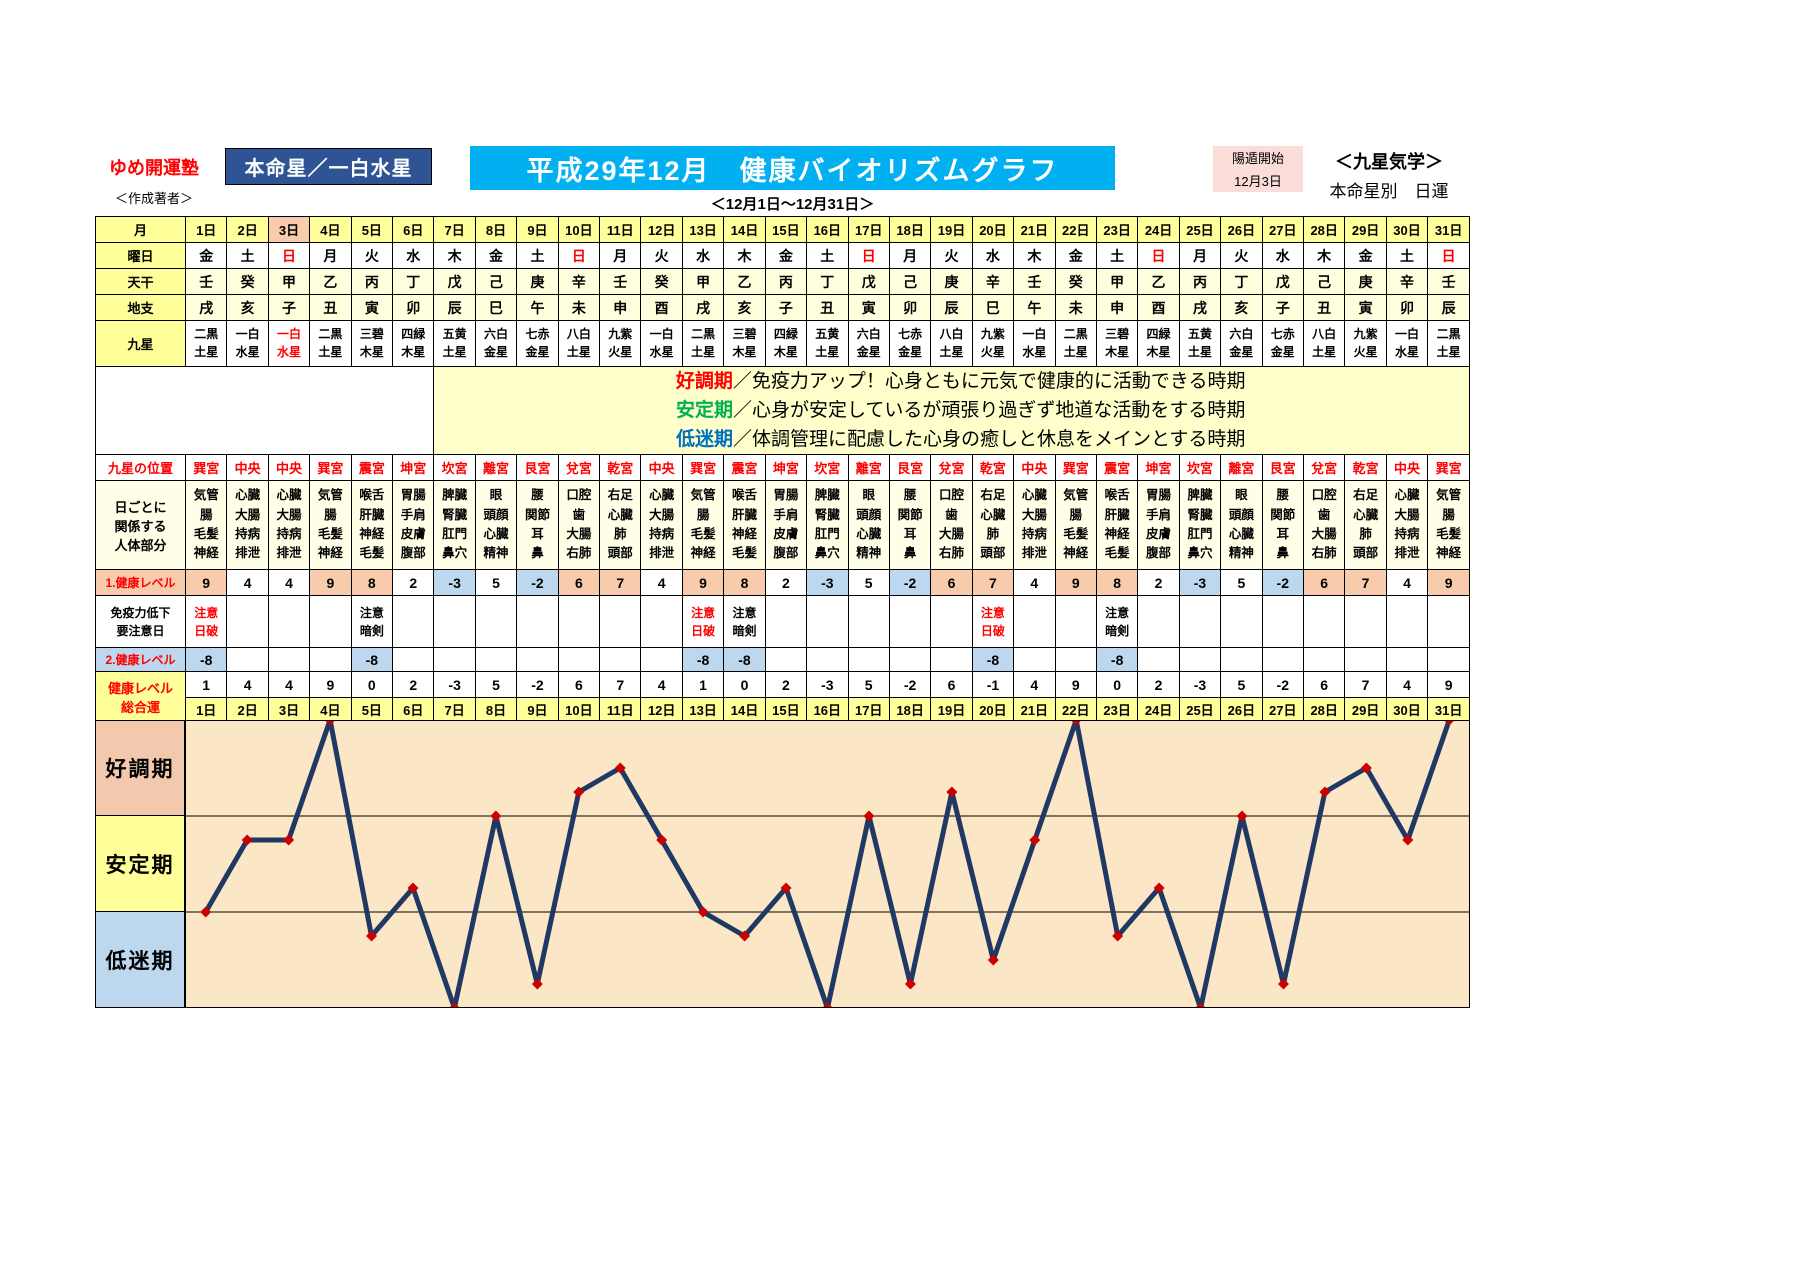  I want to click on weekday-cell: 火, so click(661, 255).